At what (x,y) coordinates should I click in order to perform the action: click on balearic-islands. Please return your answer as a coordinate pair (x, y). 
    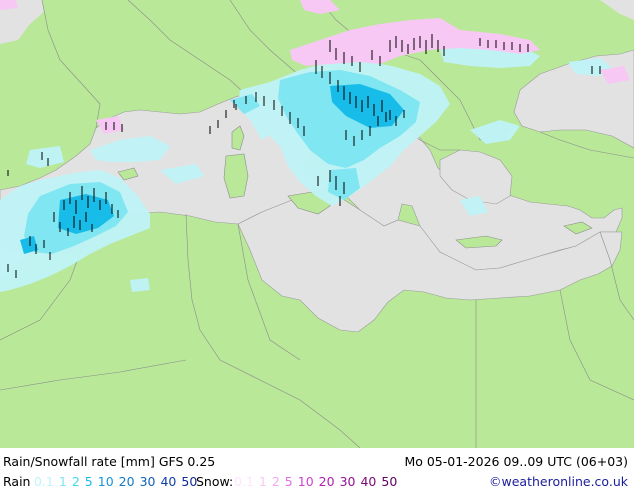
    Looking at the image, I should click on (128, 174).